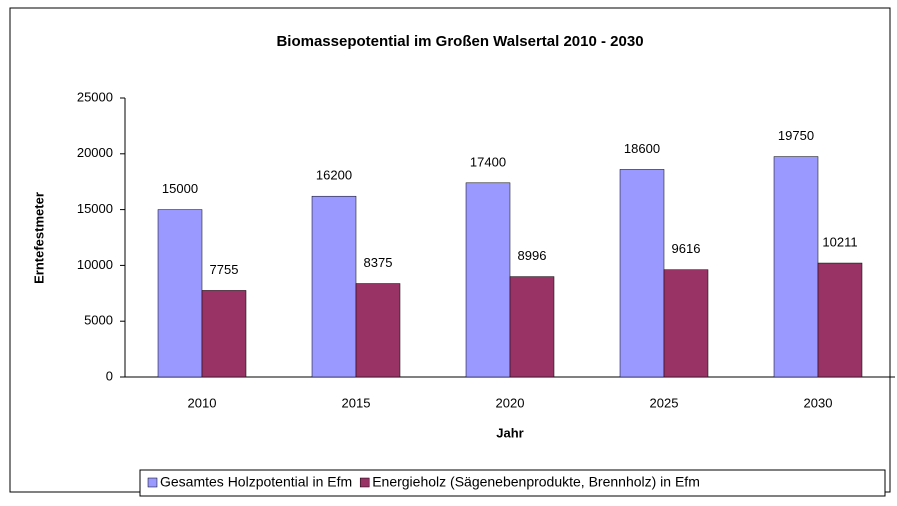 The height and width of the screenshot is (506, 897). I want to click on legend-label: Gesamtes Holzpotential in Efm, so click(256, 482).